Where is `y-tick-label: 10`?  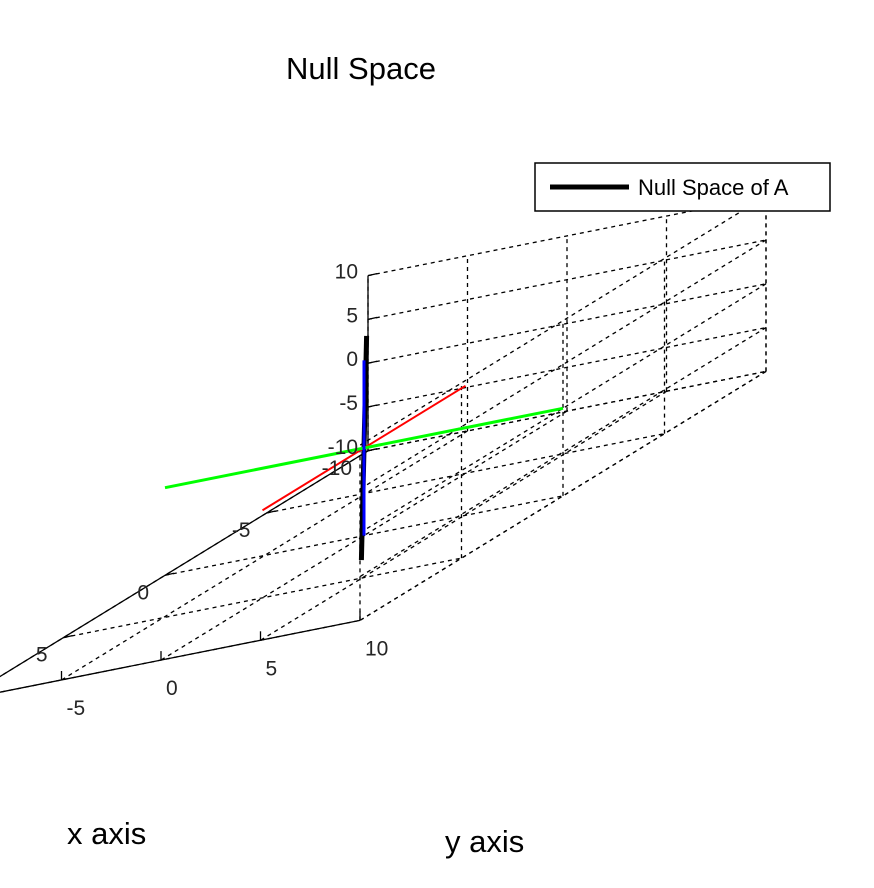
y-tick-label: 10 is located at coordinates (376, 648).